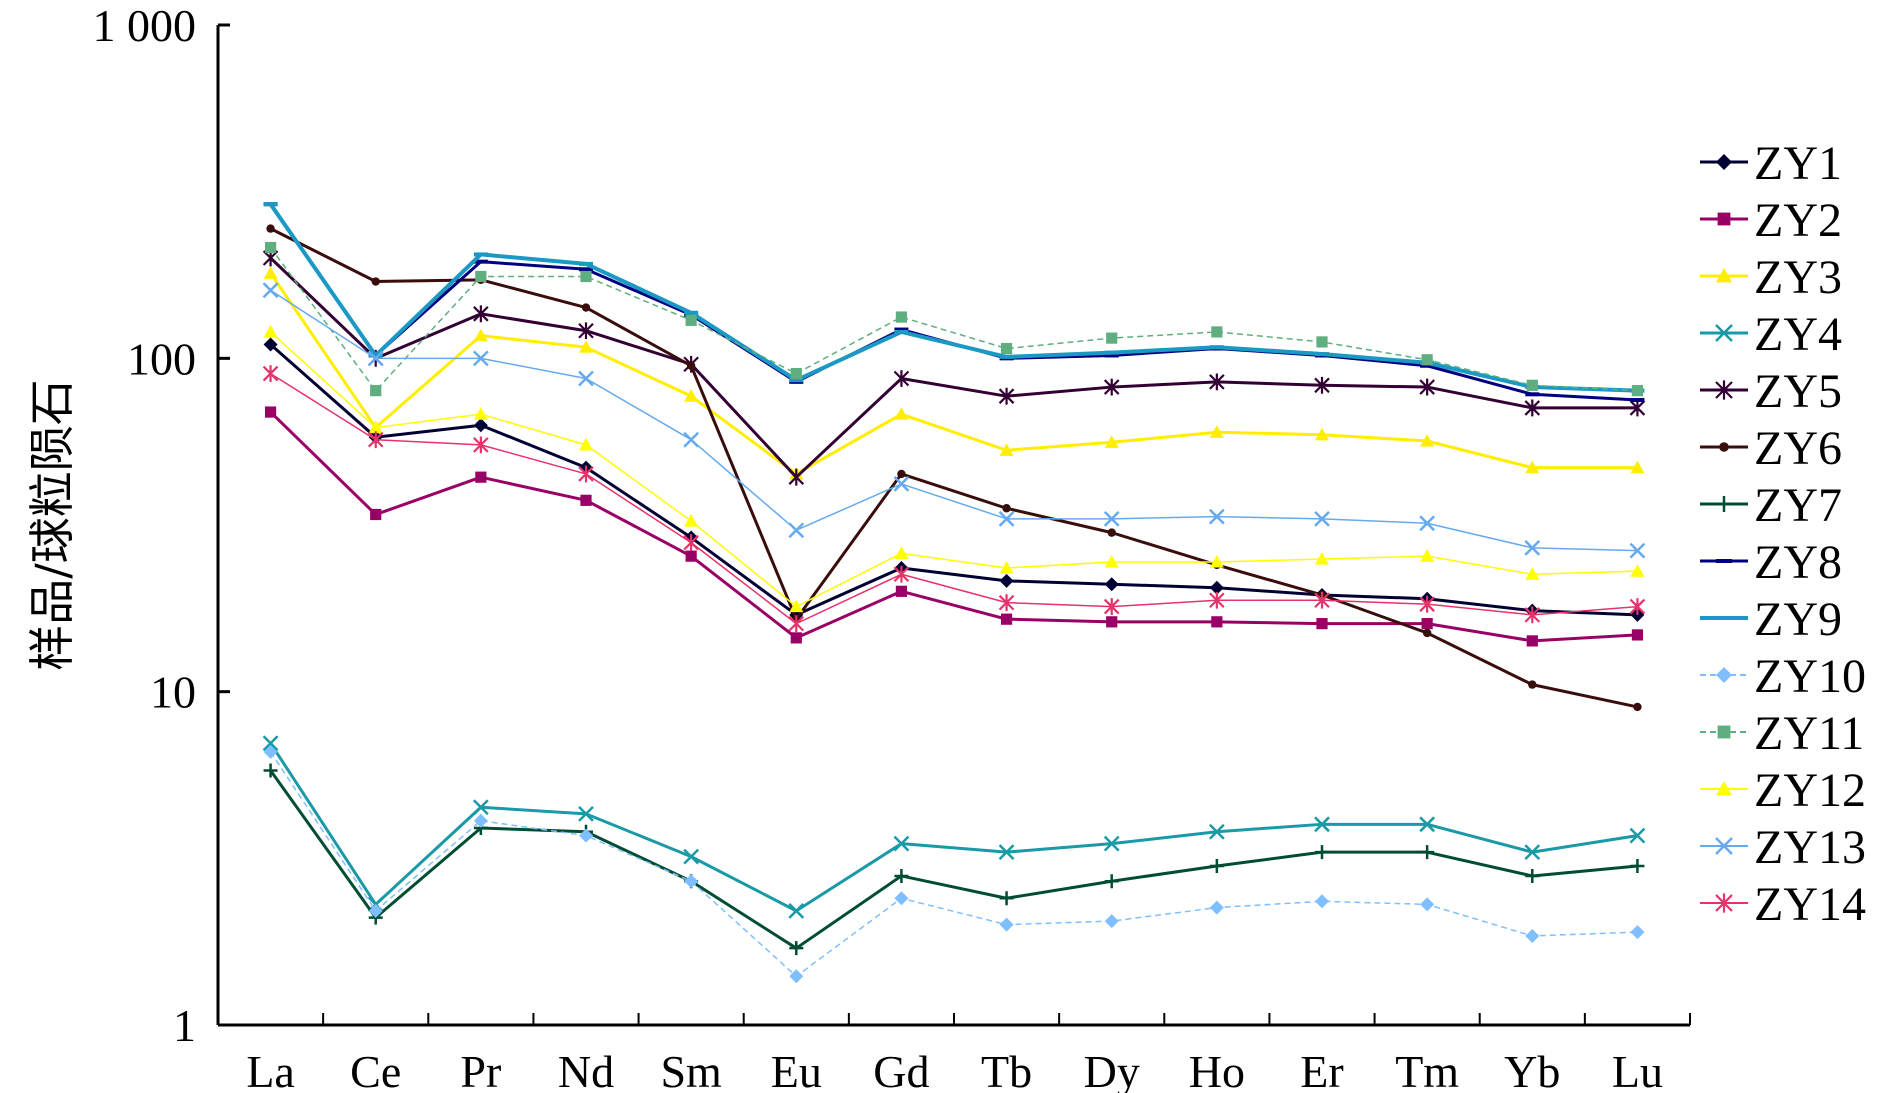  Describe the element at coordinates (1771, 448) in the screenshot. I see `legend-item-zy6: ZY6` at that location.